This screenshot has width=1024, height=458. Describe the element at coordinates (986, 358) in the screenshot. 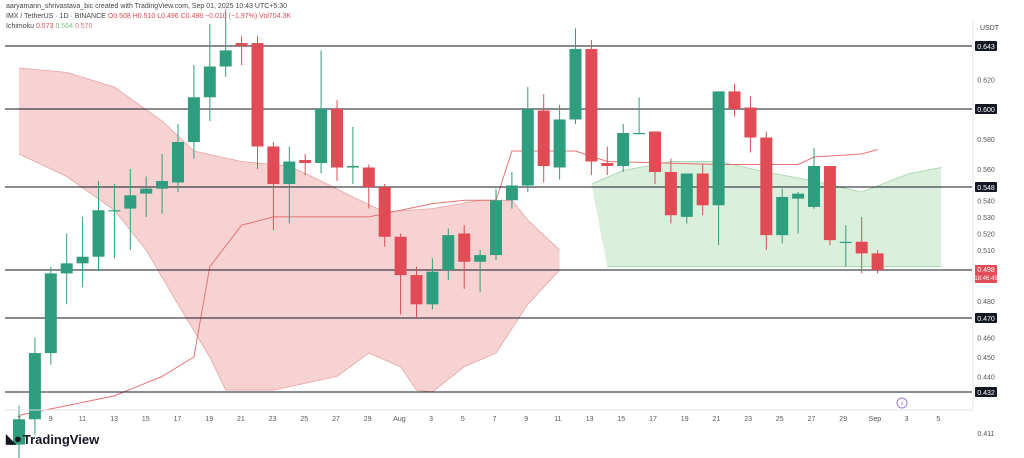

I see `y-tick-9: 0.450` at that location.